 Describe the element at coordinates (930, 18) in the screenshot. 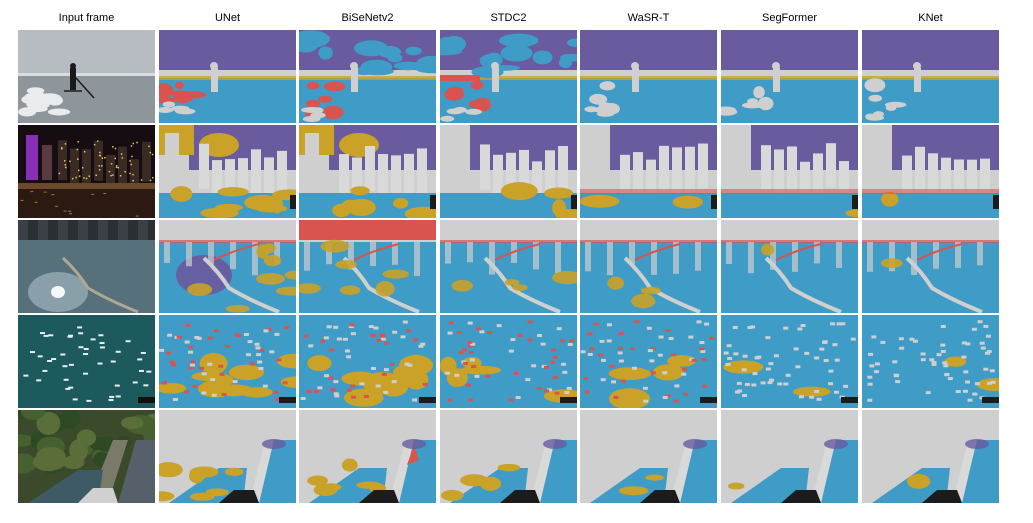

I see `column-header: KNet` at that location.